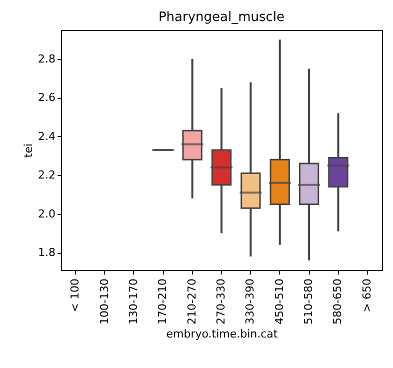 The image size is (393, 368). What do you see at coordinates (279, 301) in the screenshot?
I see `x-tick-label: 450-510` at bounding box center [279, 301].